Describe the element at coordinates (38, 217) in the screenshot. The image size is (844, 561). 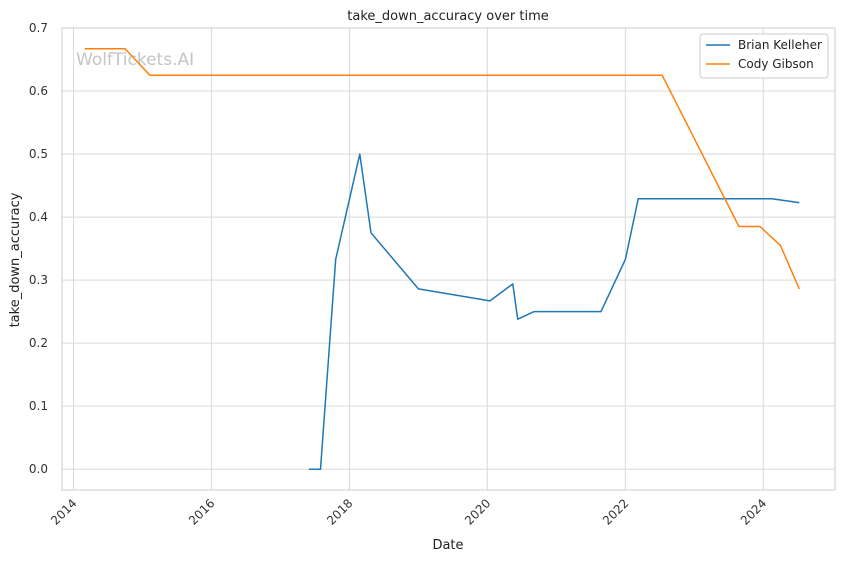
I see `y-tick-label: 0.4` at that location.